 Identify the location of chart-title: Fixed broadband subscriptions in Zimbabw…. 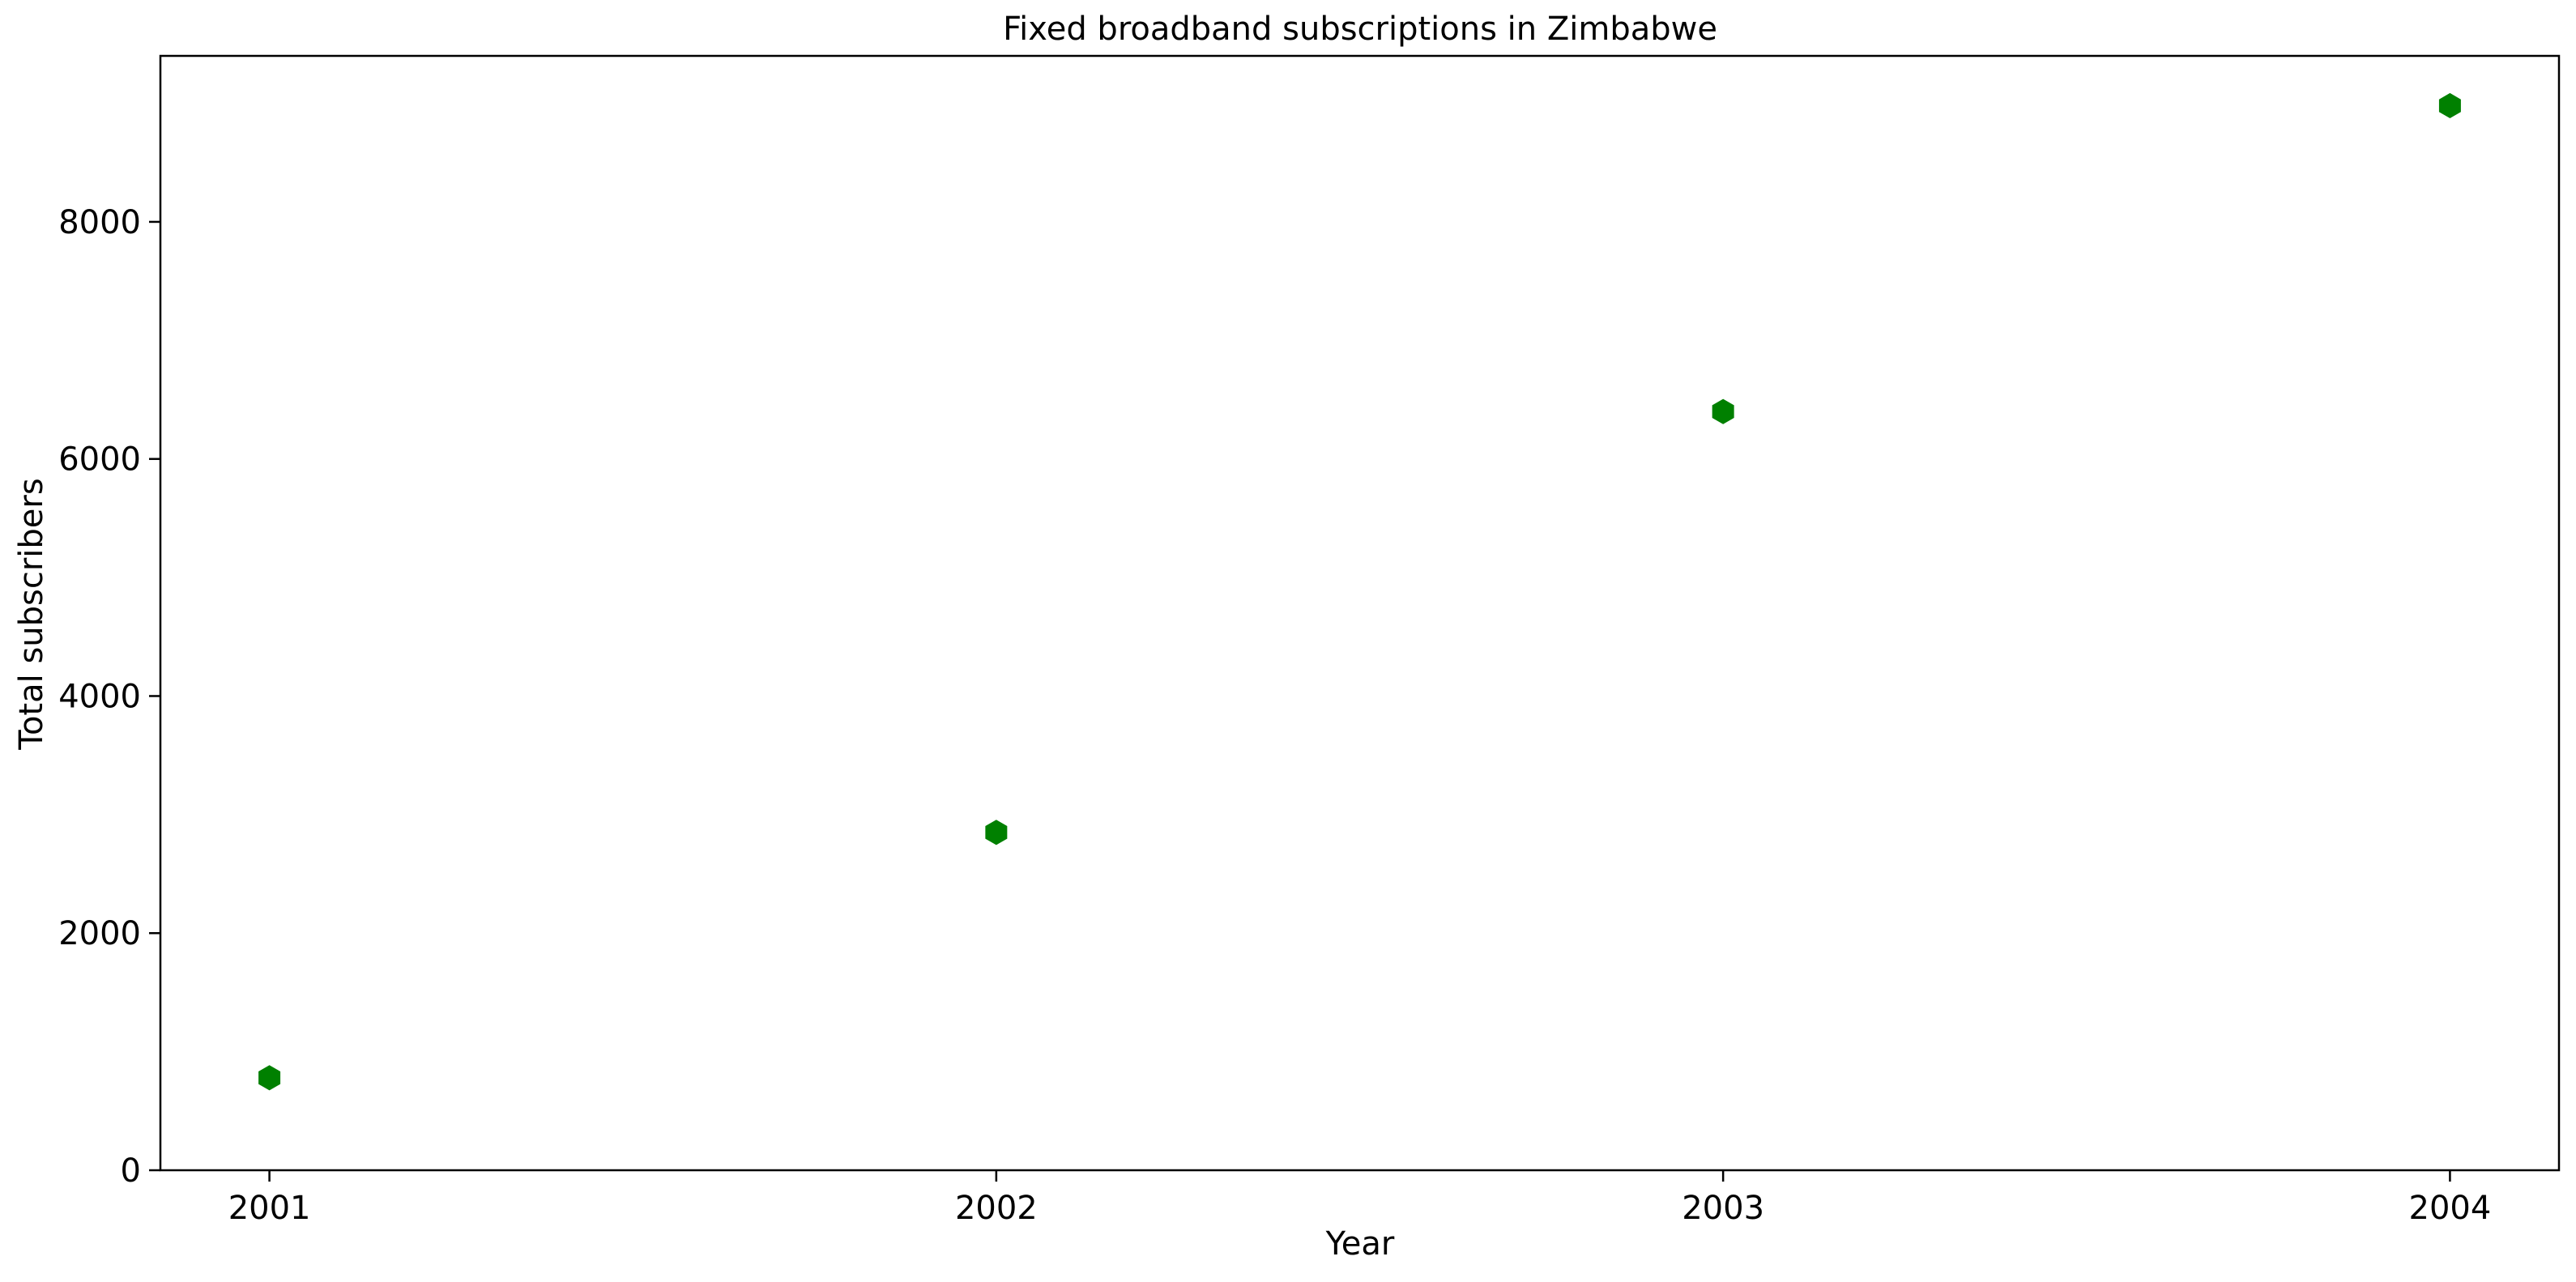
(1360, 29).